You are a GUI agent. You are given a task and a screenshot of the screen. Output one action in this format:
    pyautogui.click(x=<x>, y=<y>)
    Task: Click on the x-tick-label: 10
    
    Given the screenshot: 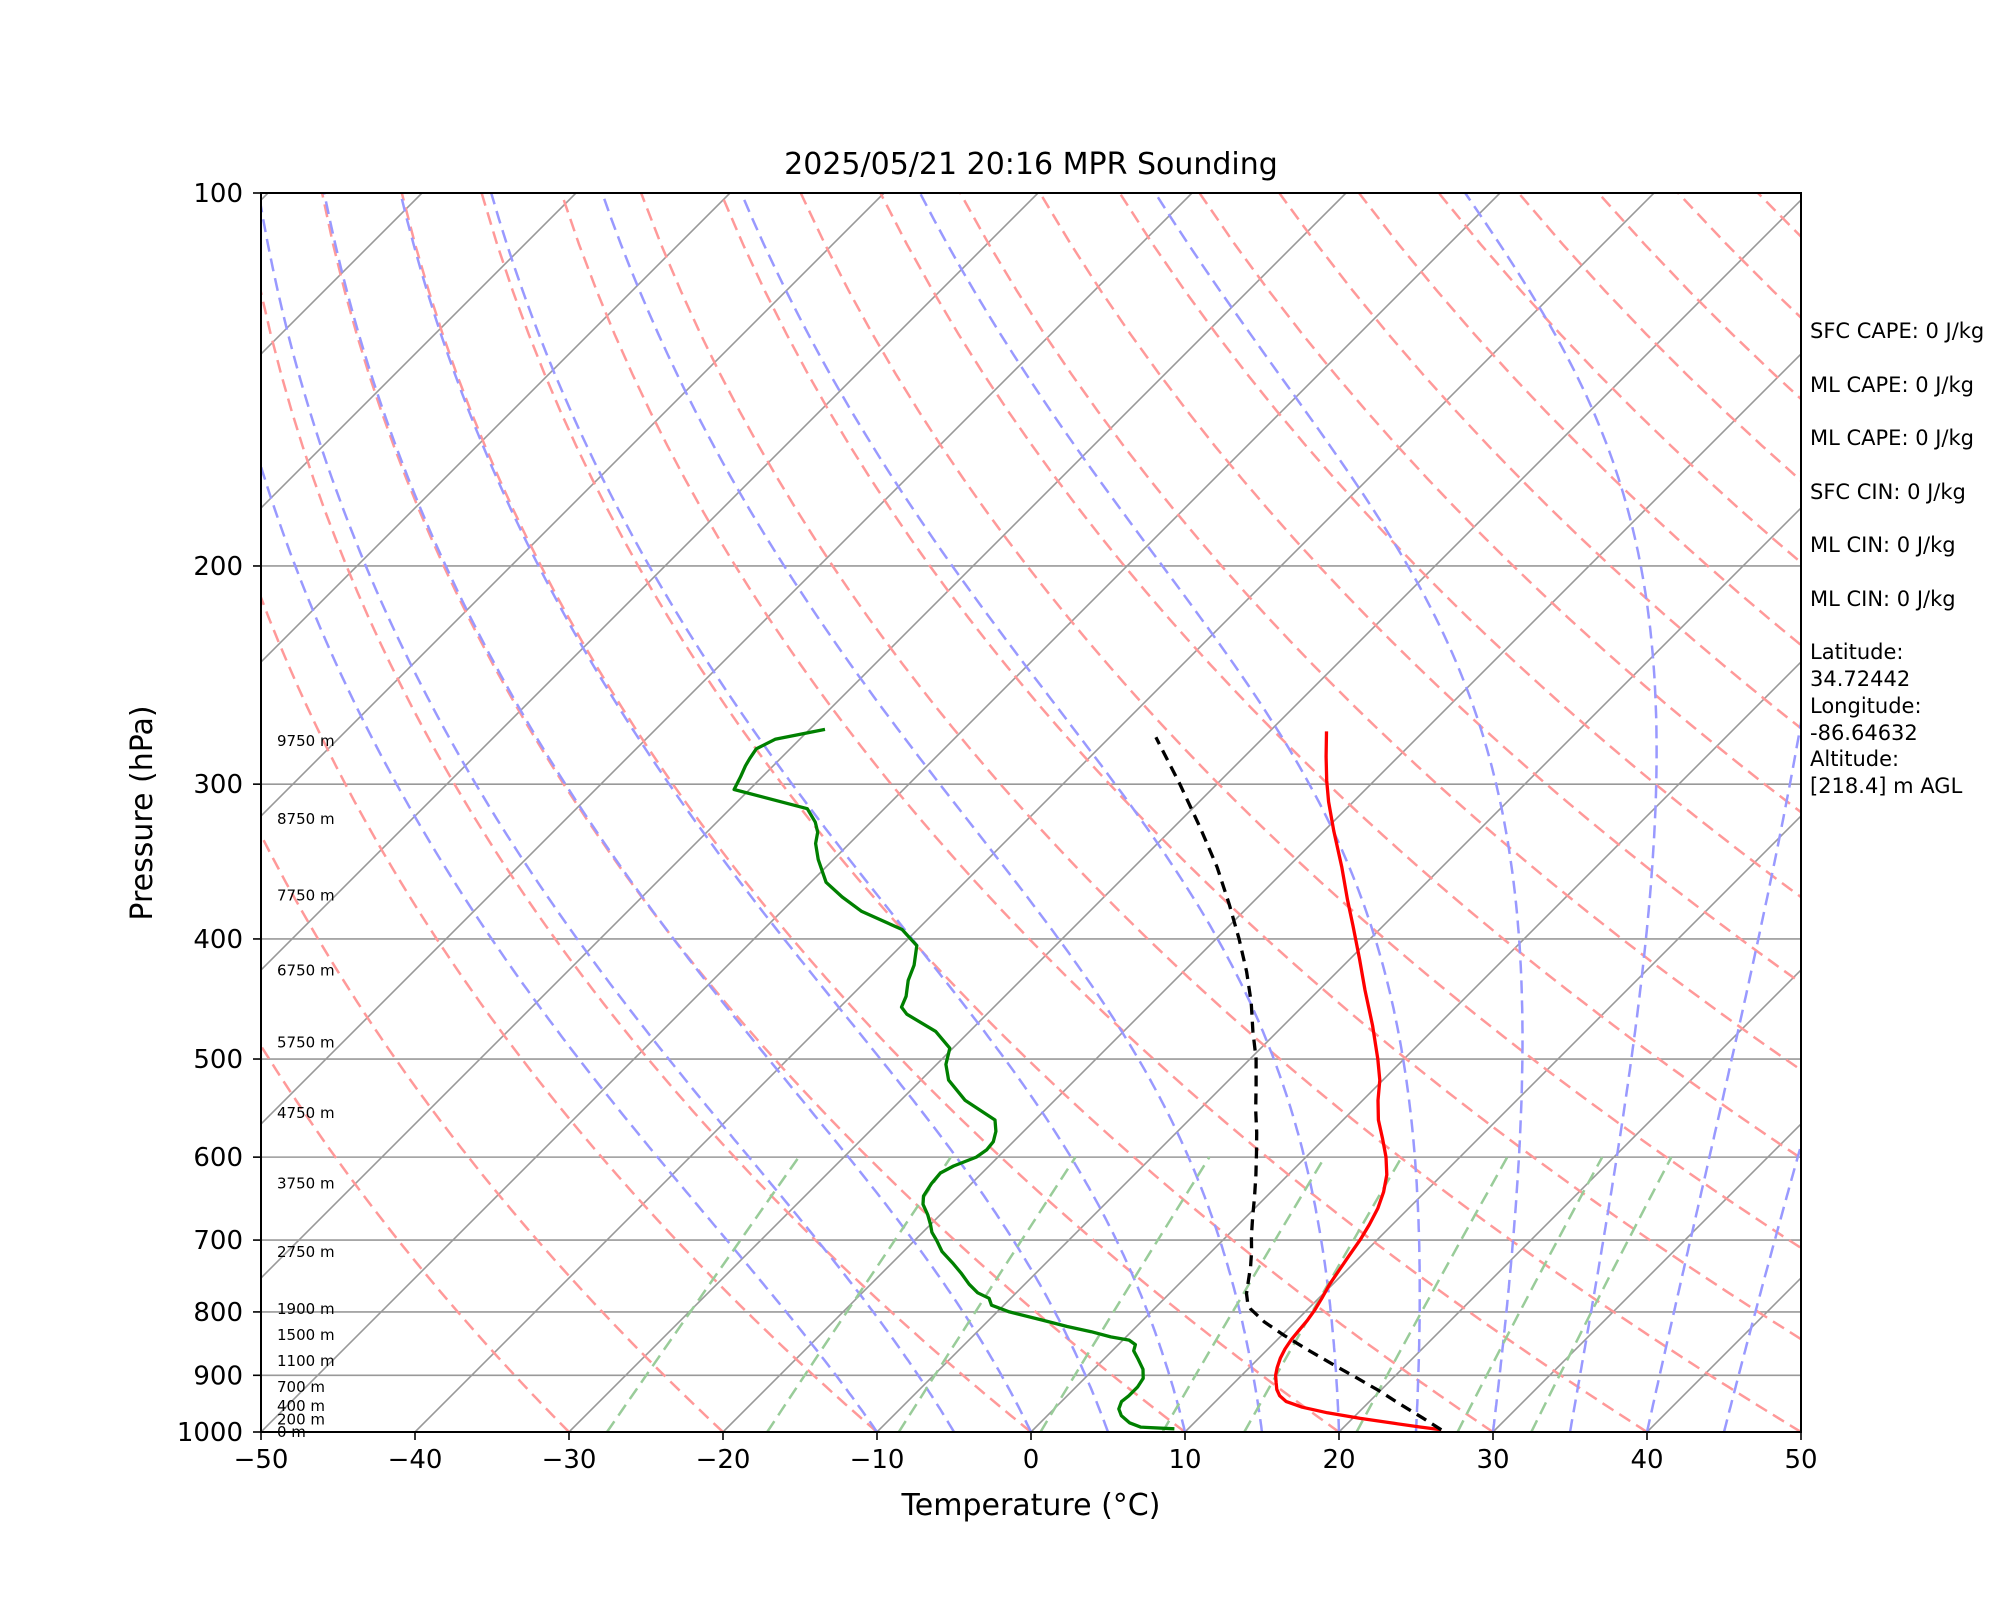 What is the action you would take?
    pyautogui.click(x=1184, y=1460)
    